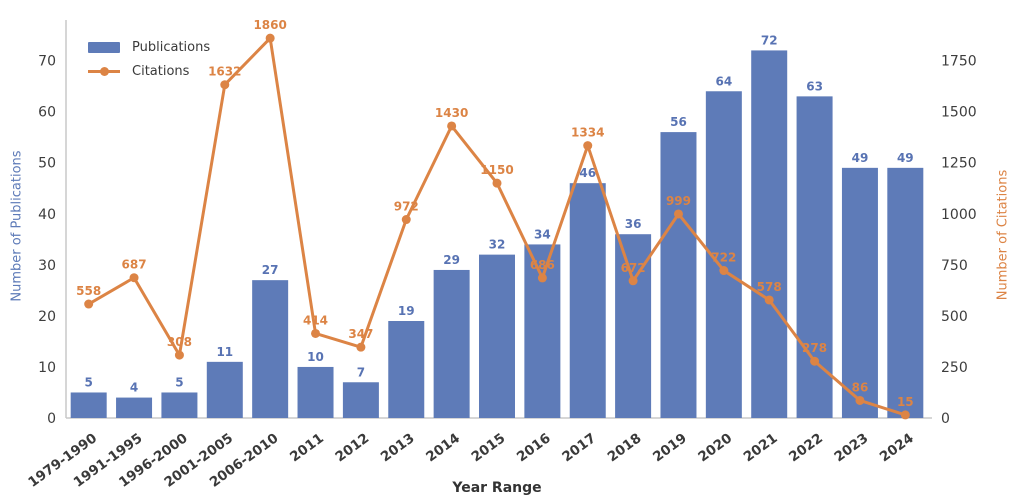 The image size is (1024, 504). Describe the element at coordinates (587, 300) in the screenshot. I see `bar-2017` at that location.